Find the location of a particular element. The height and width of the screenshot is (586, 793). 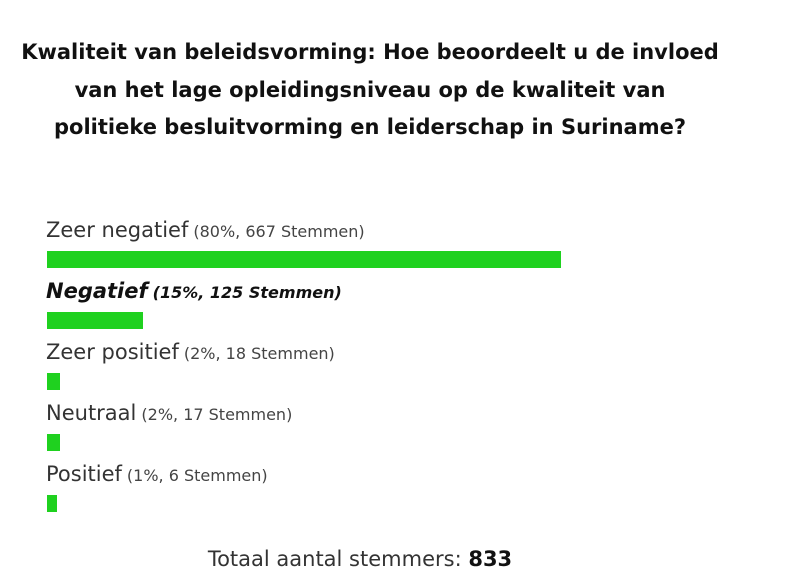

poll-option: Neutraal (2%, 17 Stemmen) is located at coordinates (346, 426).